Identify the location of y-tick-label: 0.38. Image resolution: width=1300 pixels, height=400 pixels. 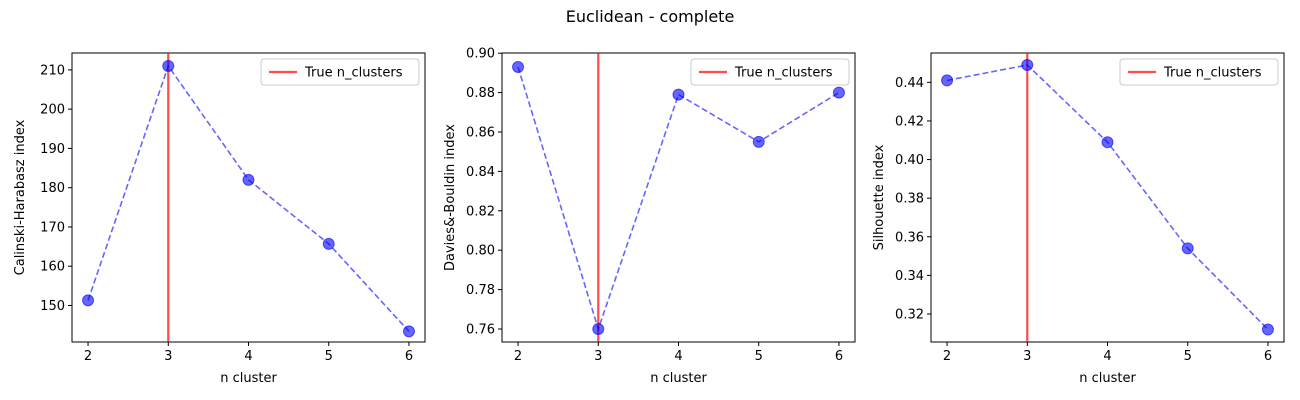
(909, 199).